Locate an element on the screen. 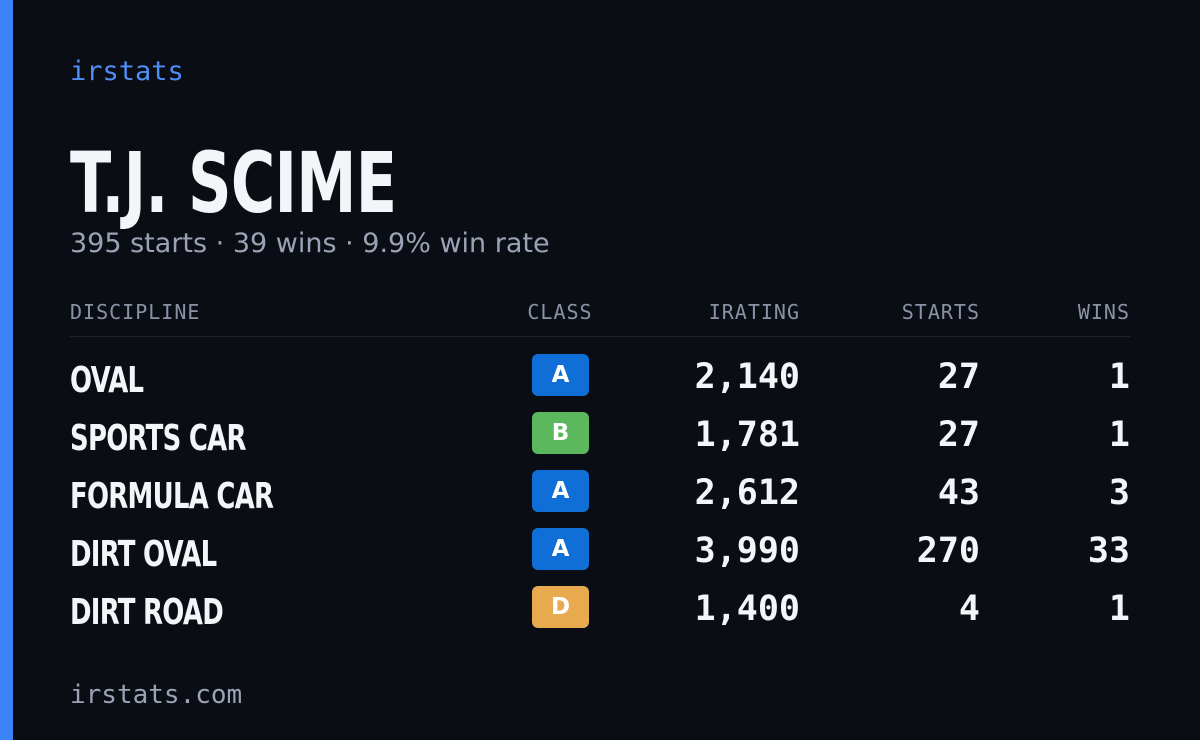 This screenshot has height=740, width=1200. class-letter: D is located at coordinates (560, 607).